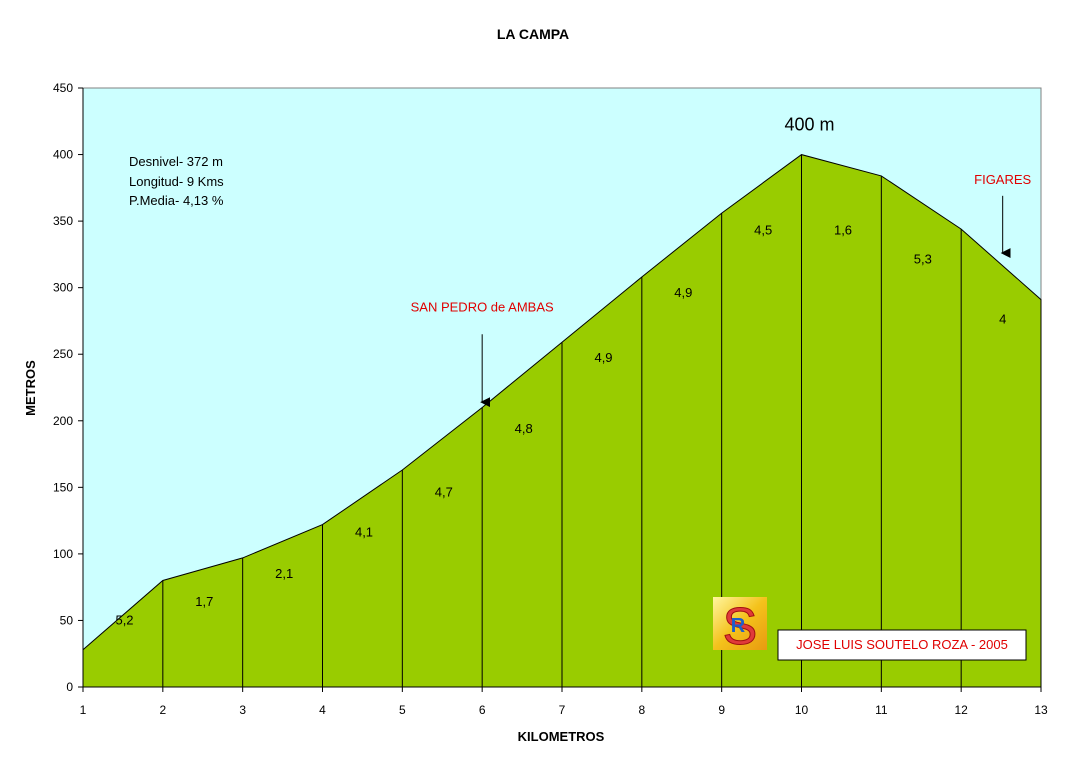 The width and height of the screenshot is (1066, 767). What do you see at coordinates (68, 387) in the screenshot?
I see `y-axis-ticks: 0 50 100 150 200 250 300 350 400 450` at bounding box center [68, 387].